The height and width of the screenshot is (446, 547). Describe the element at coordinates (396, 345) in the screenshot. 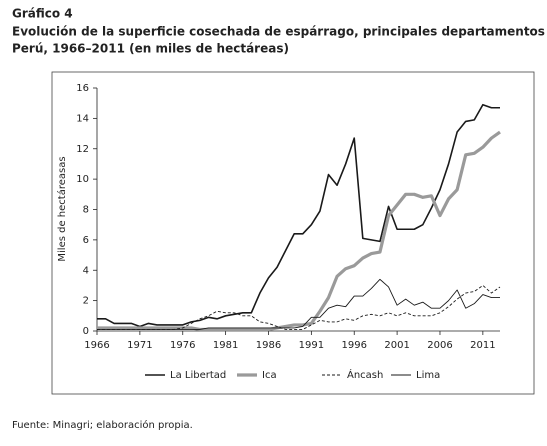

I see `x-tick-label: 2001` at that location.